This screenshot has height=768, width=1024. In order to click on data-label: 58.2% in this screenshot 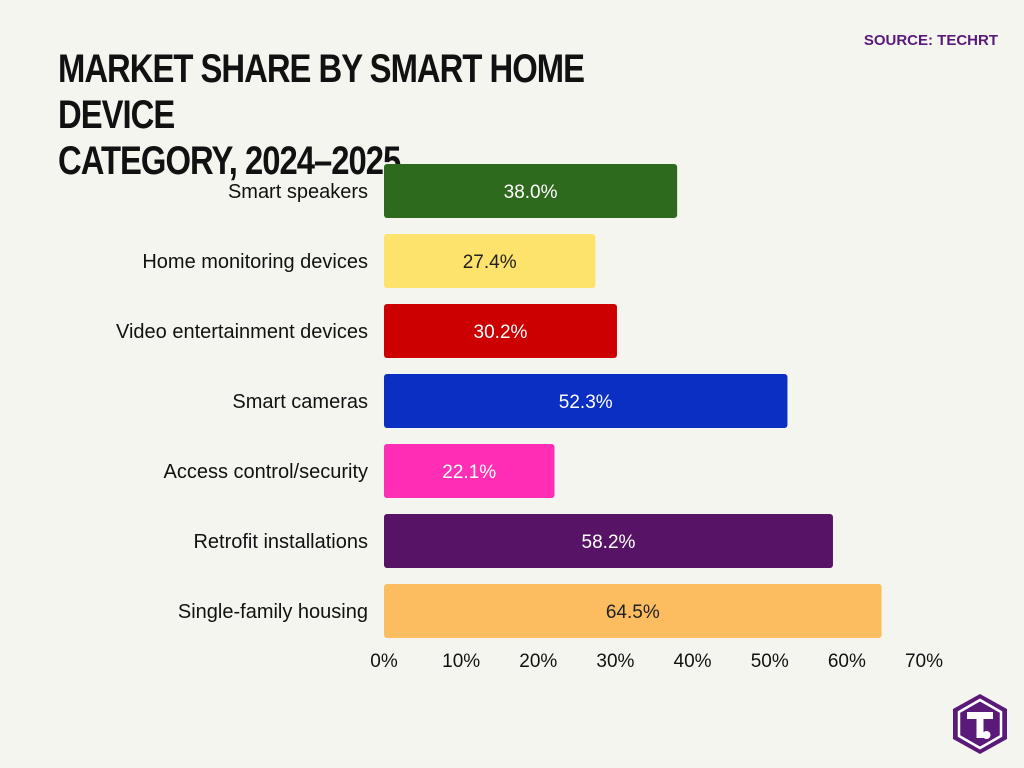, I will do `click(609, 542)`.